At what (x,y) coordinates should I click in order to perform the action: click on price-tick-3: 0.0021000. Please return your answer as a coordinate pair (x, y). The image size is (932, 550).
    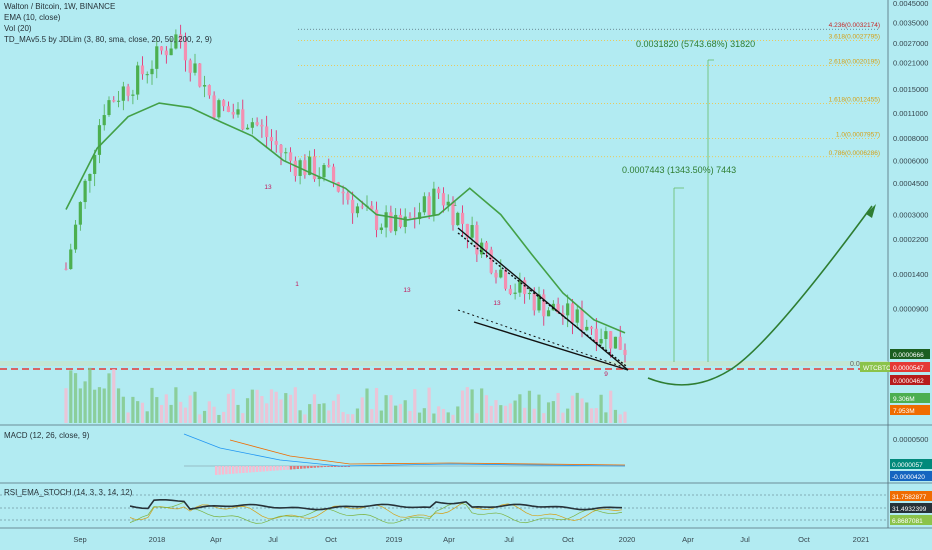
    Looking at the image, I should click on (910, 63).